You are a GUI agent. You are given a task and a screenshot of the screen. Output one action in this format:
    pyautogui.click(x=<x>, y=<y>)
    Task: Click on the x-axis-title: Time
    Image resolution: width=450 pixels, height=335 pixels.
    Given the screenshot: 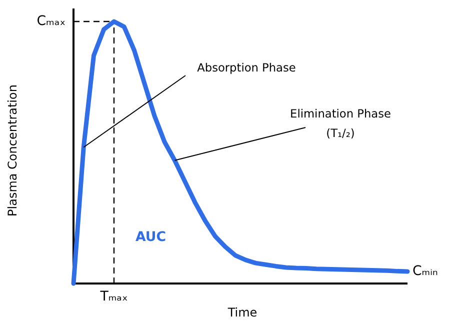 What is the action you would take?
    pyautogui.click(x=242, y=313)
    